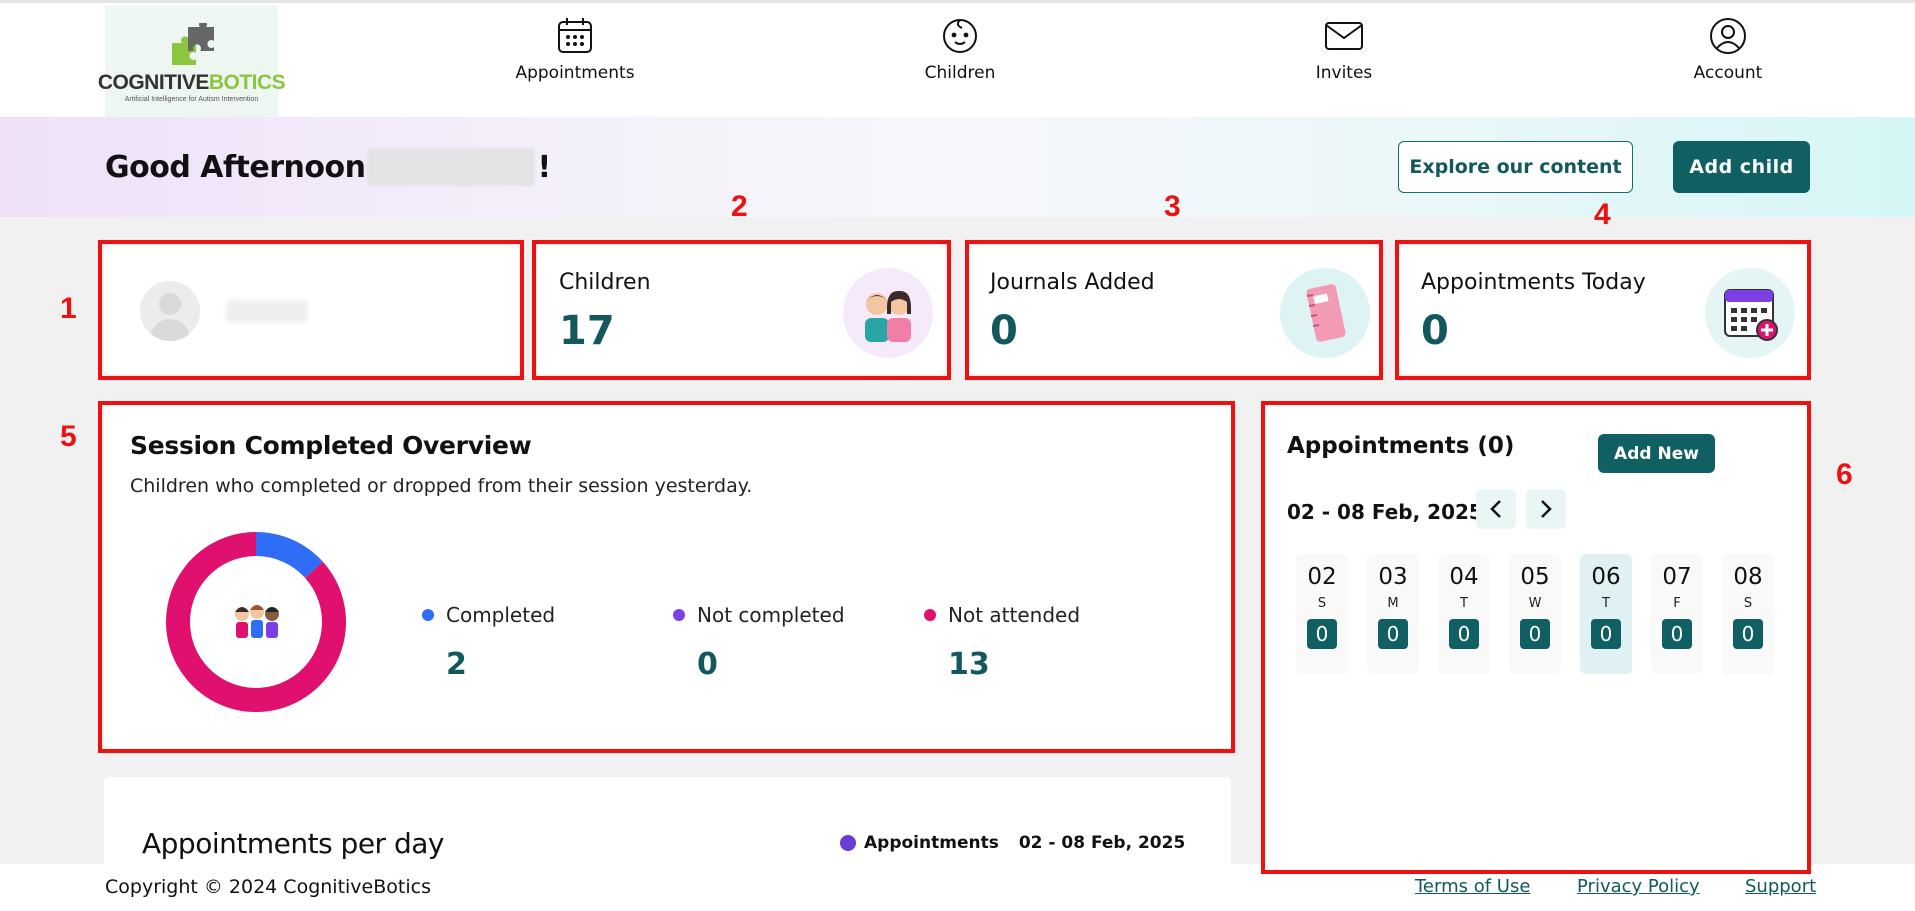 Image resolution: width=1915 pixels, height=911 pixels. I want to click on nav-invites: Invites, so click(1344, 50).